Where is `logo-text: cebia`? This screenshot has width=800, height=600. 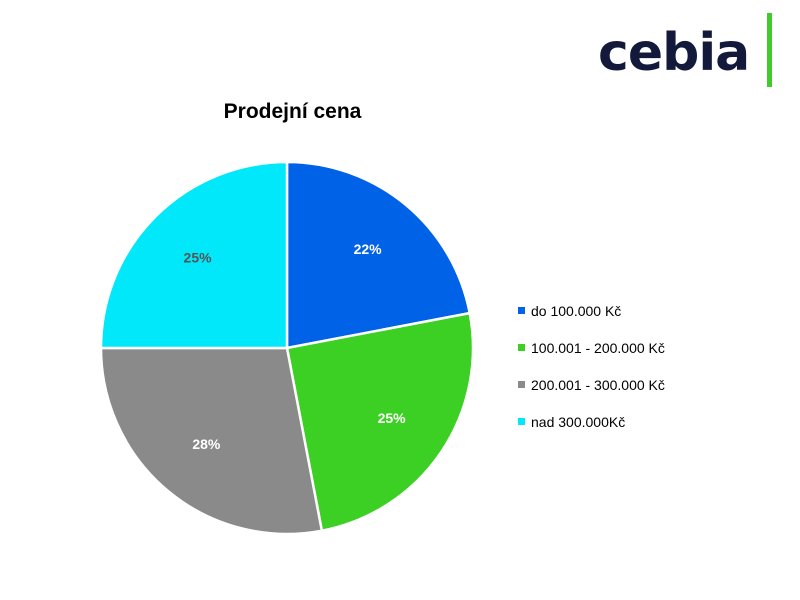 logo-text: cebia is located at coordinates (674, 53).